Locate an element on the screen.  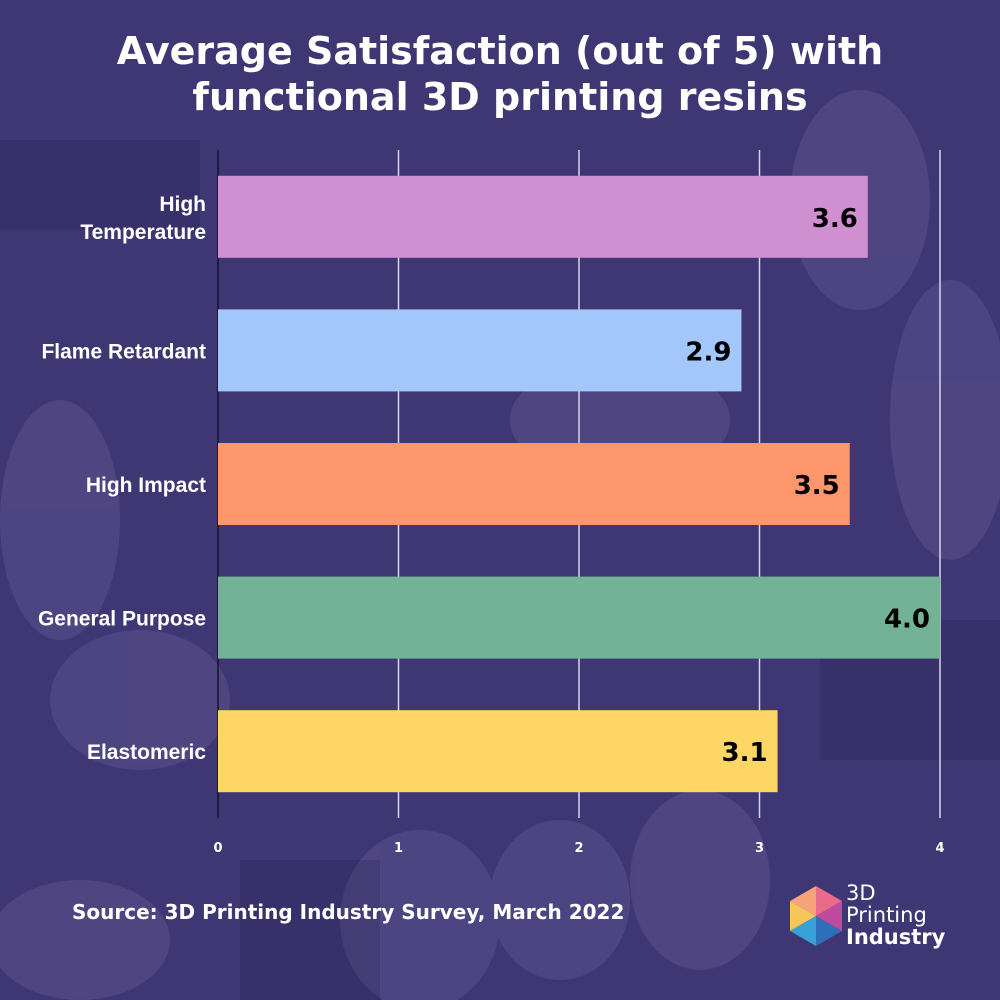
chart-title-line-1: Average Satisfaction (out of 5) with is located at coordinates (500, 51).